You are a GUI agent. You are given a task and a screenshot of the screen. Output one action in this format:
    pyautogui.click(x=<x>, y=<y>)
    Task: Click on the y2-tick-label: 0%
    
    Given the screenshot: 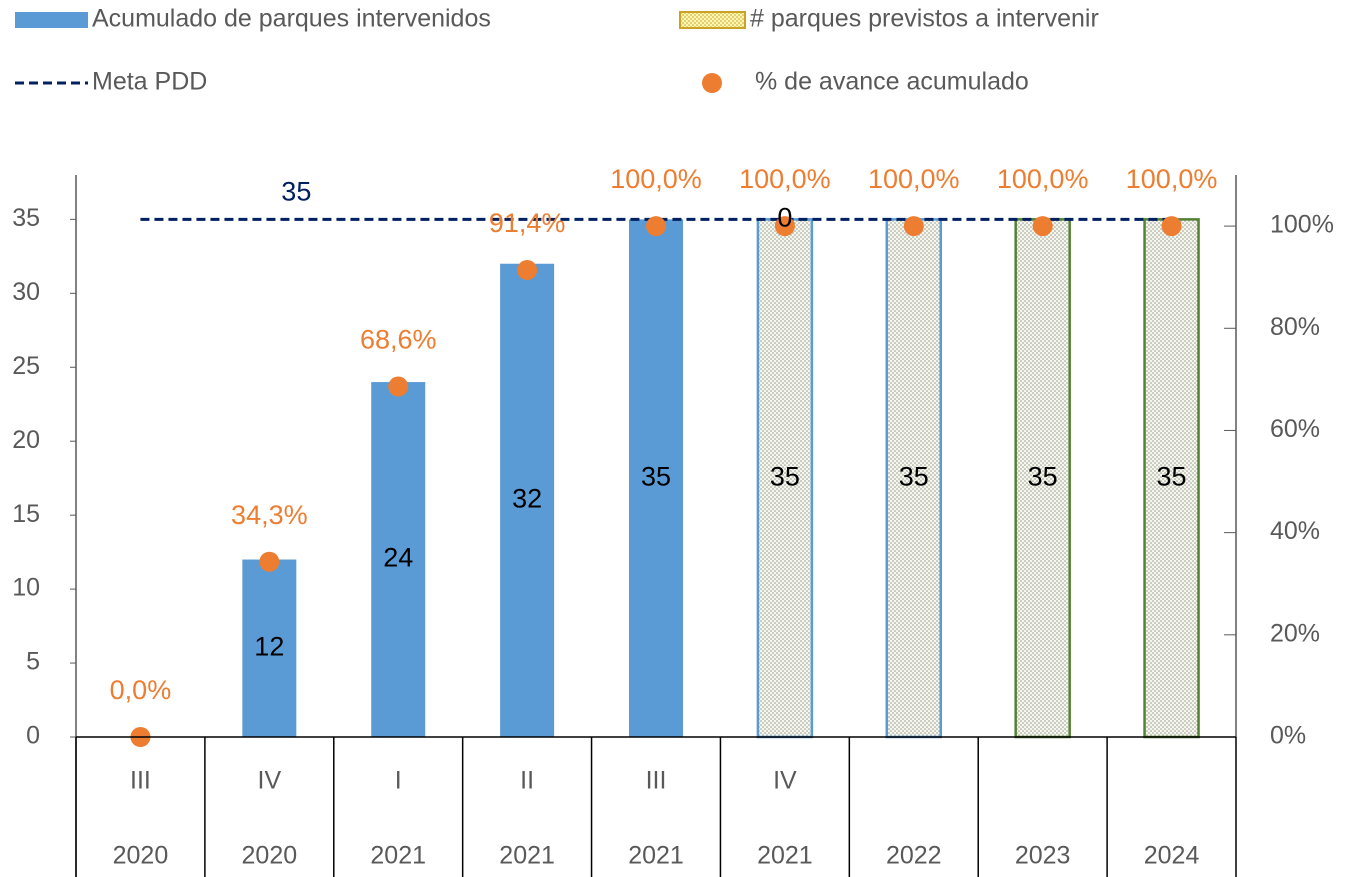 What is the action you would take?
    pyautogui.click(x=1288, y=736)
    